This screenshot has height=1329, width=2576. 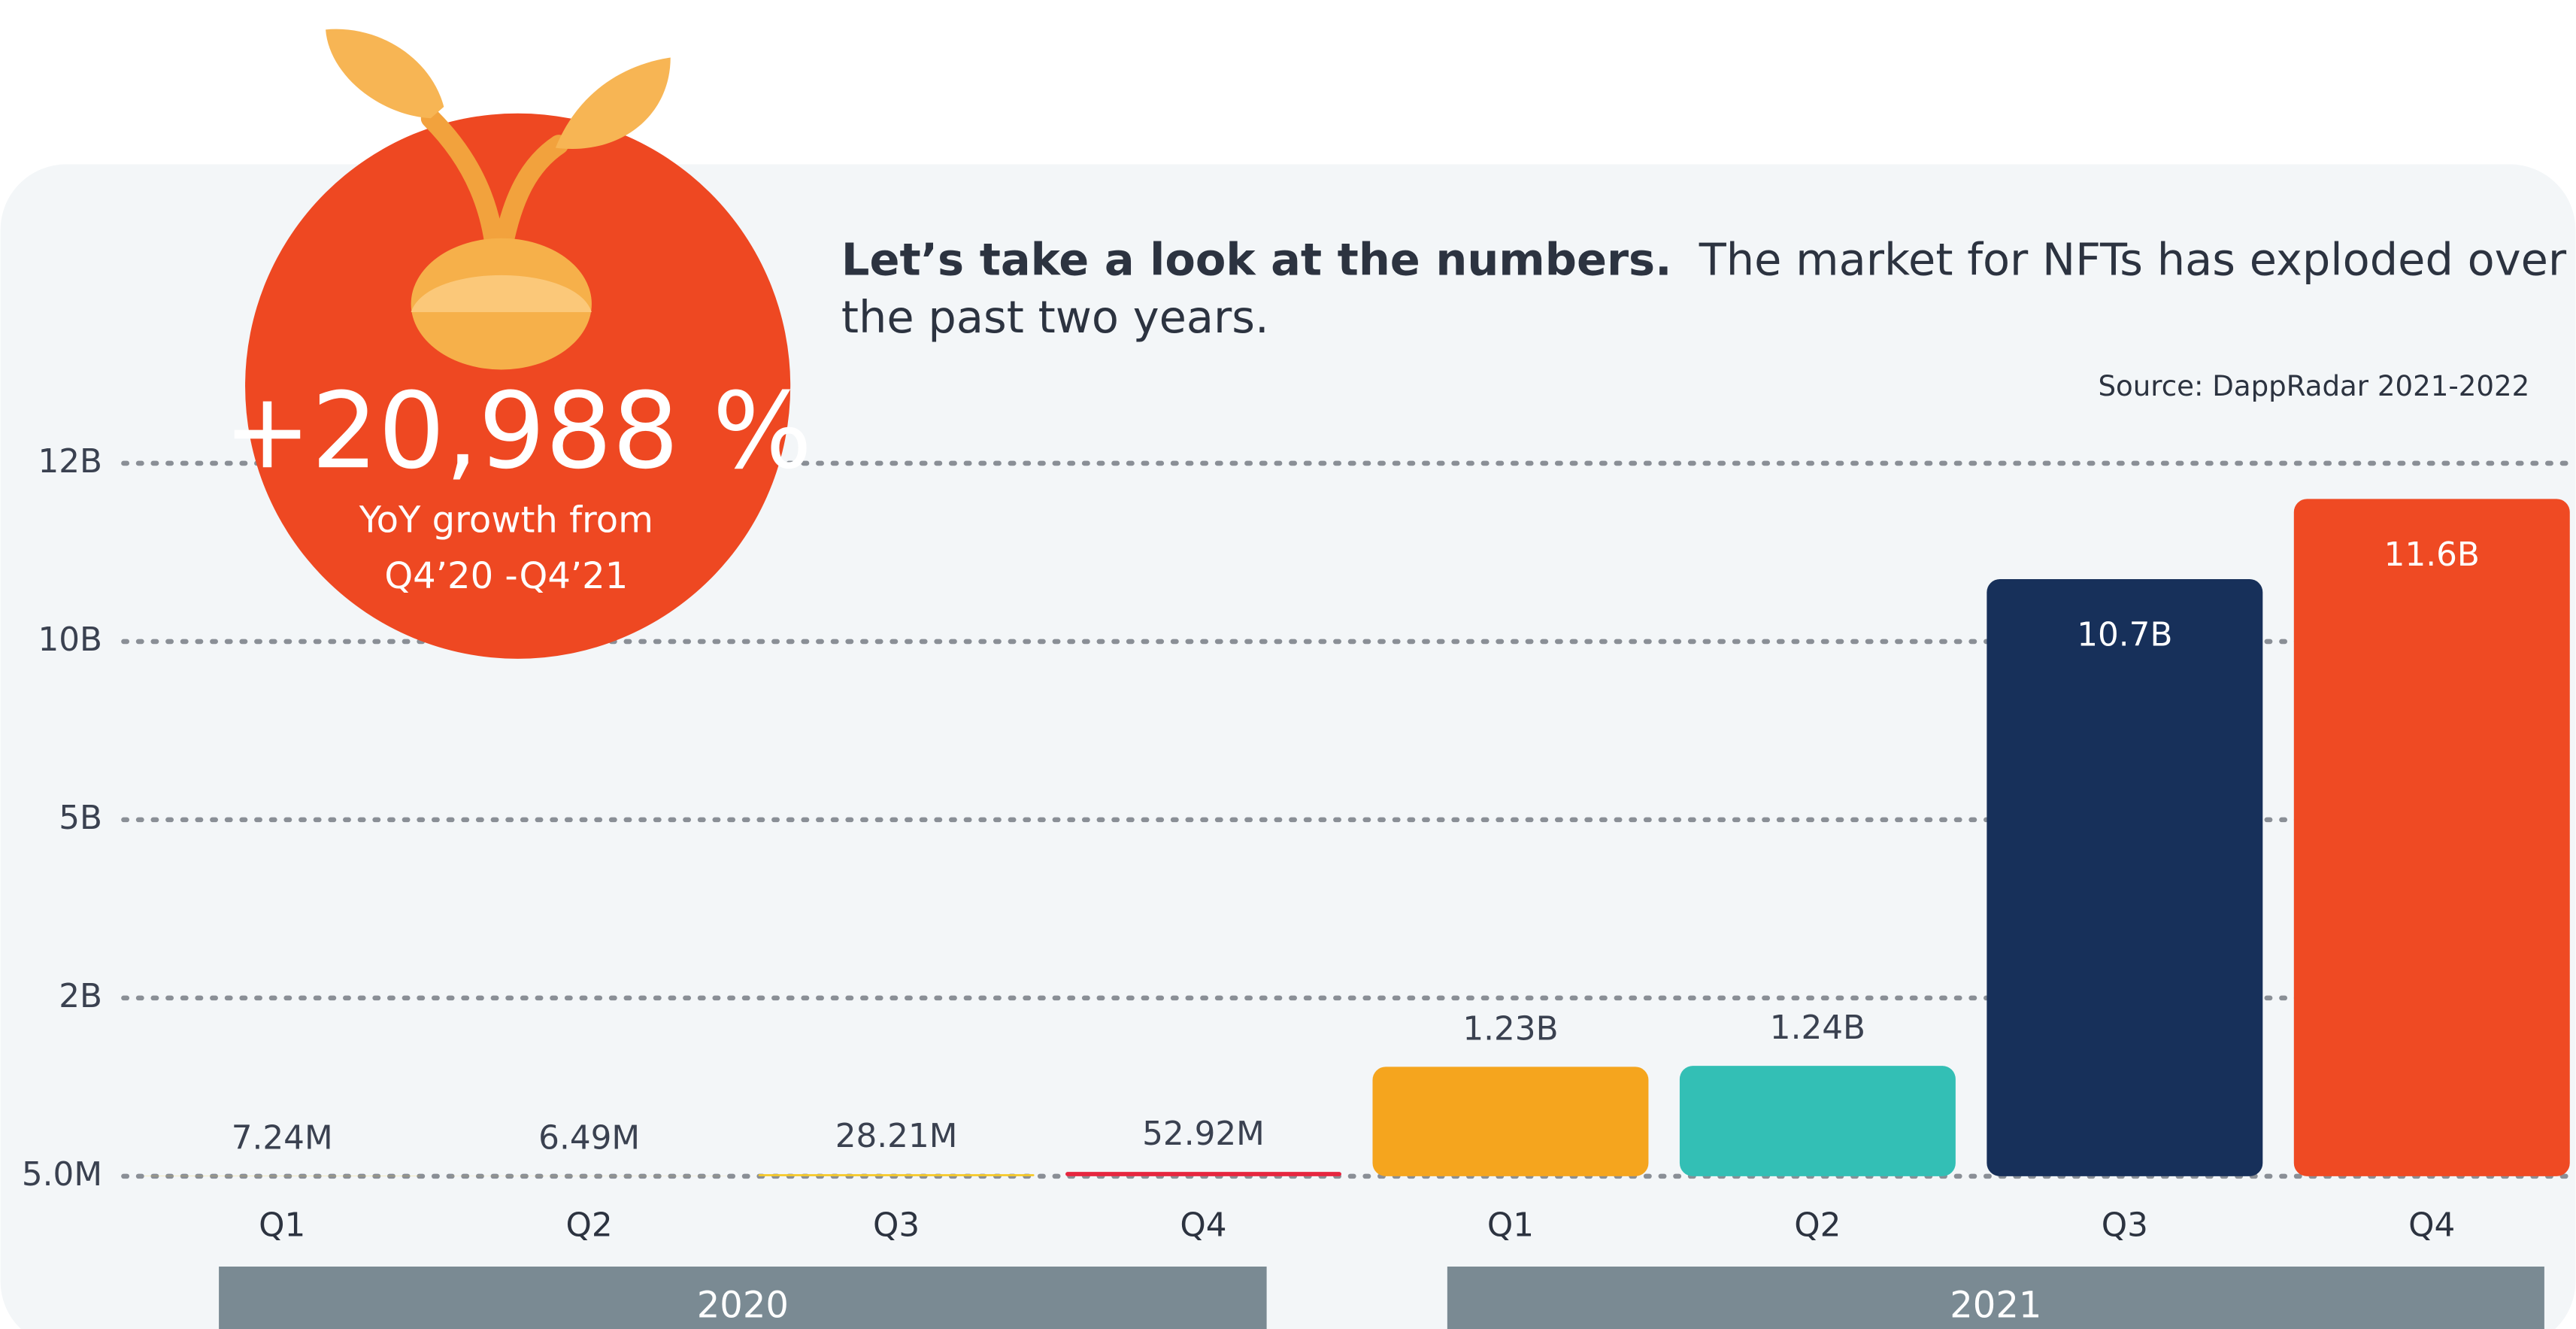 I want to click on headline-text: the past two years., so click(x=1055, y=317).